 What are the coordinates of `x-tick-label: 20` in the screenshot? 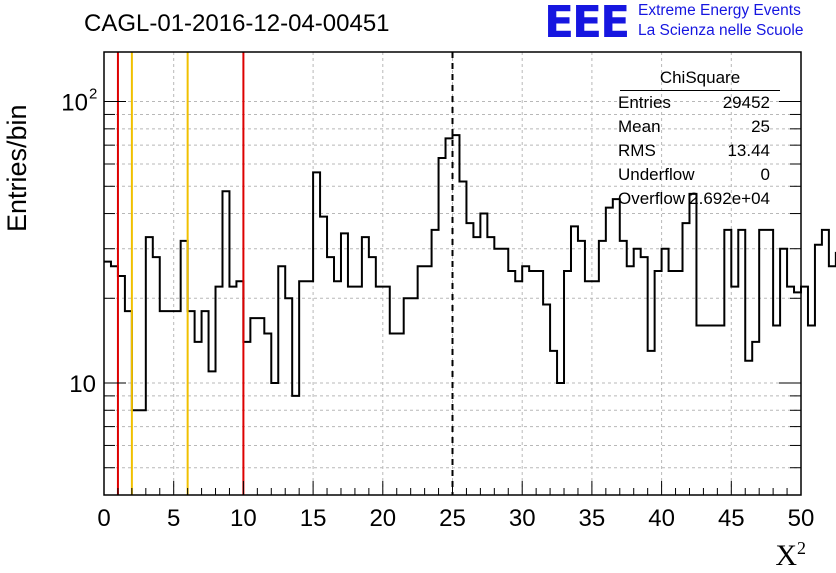 It's located at (382, 518).